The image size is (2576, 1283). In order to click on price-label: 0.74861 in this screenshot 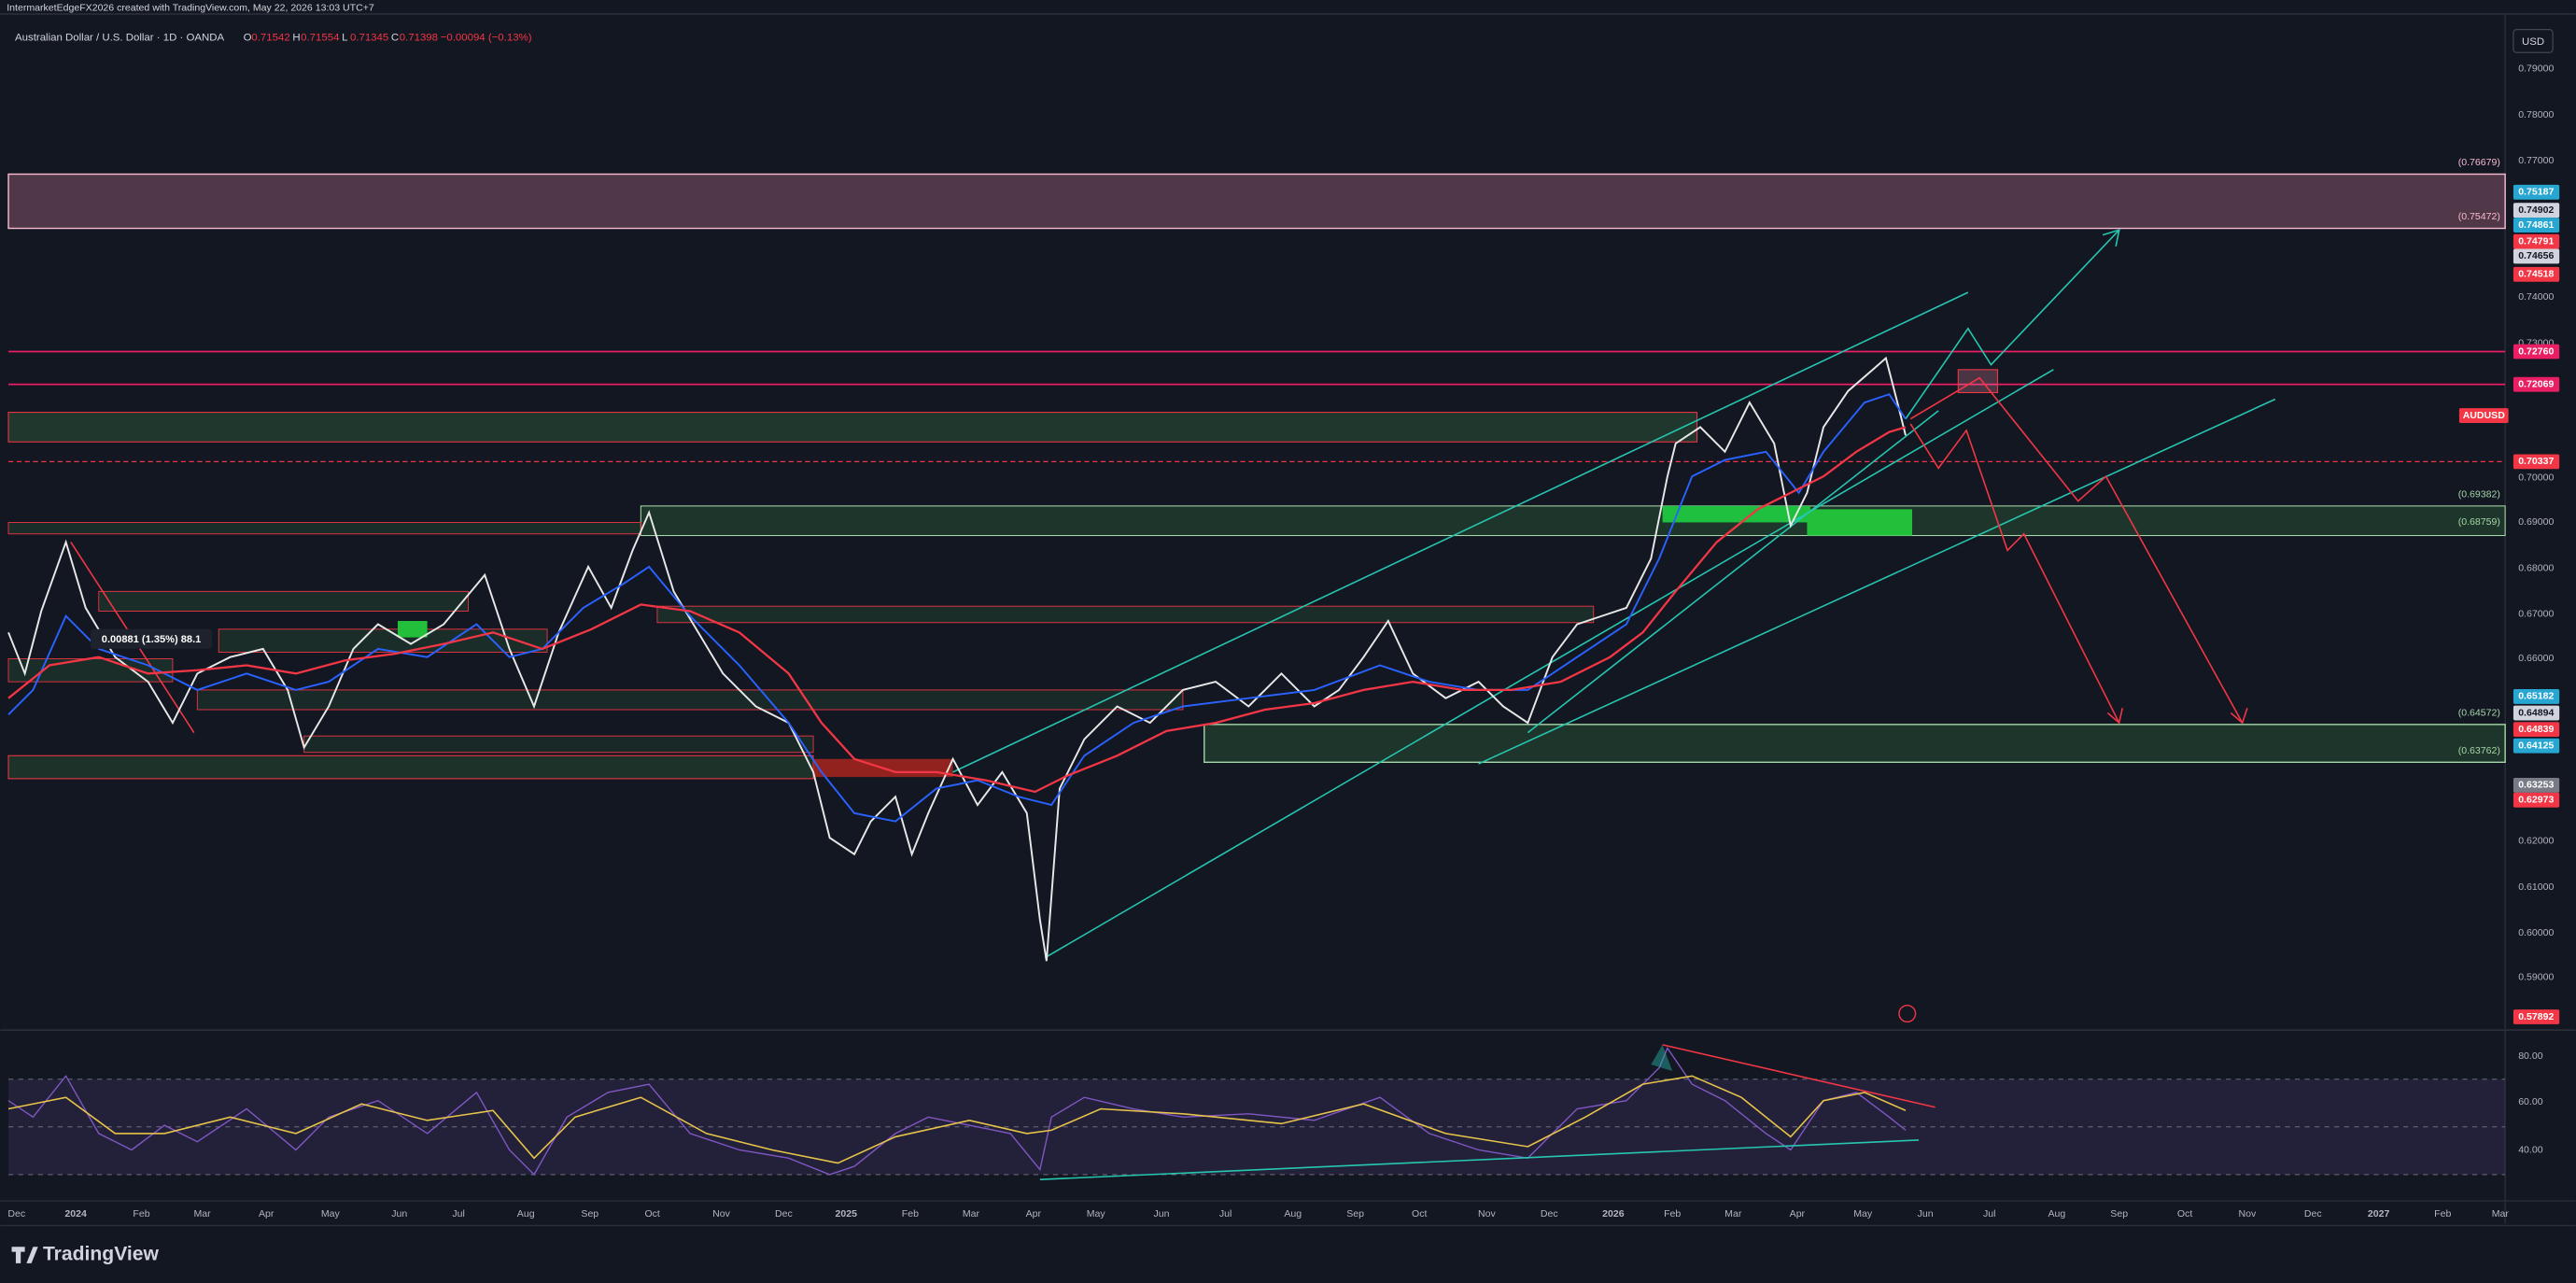, I will do `click(2536, 225)`.